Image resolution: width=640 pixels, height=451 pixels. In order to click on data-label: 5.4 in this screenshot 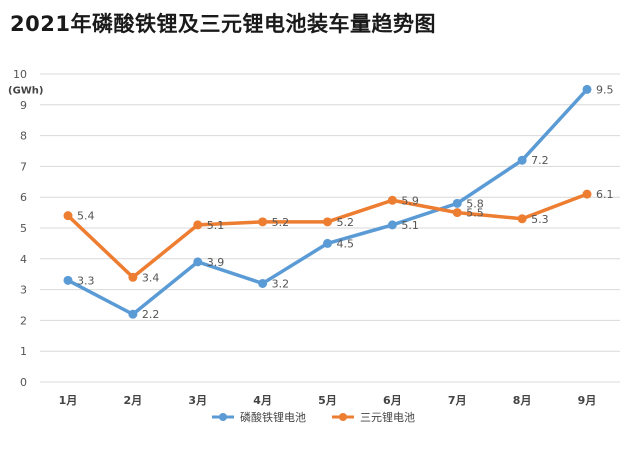, I will do `click(86, 216)`.